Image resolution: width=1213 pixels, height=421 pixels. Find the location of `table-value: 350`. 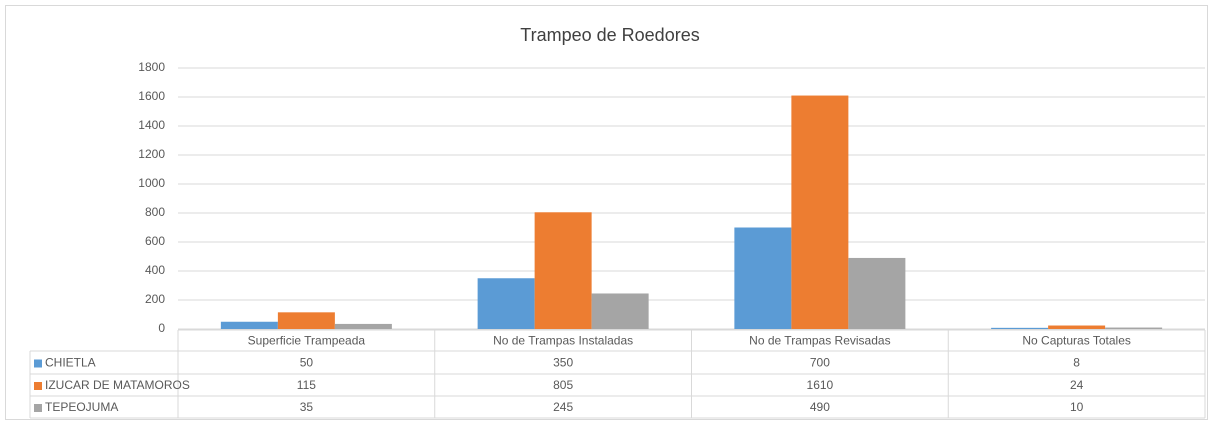

table-value: 350 is located at coordinates (563, 363).